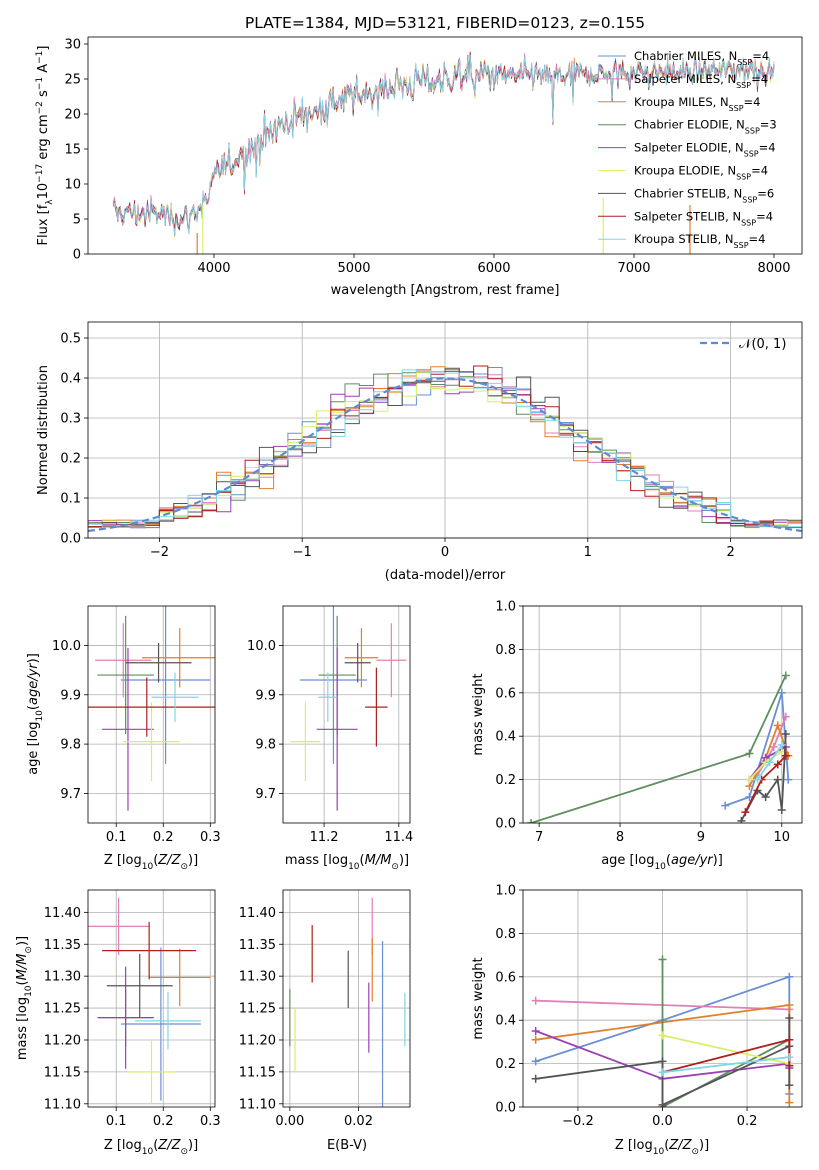 This screenshot has width=819, height=1170. Describe the element at coordinates (40, 107) in the screenshot. I see `label-part: −2` at that location.